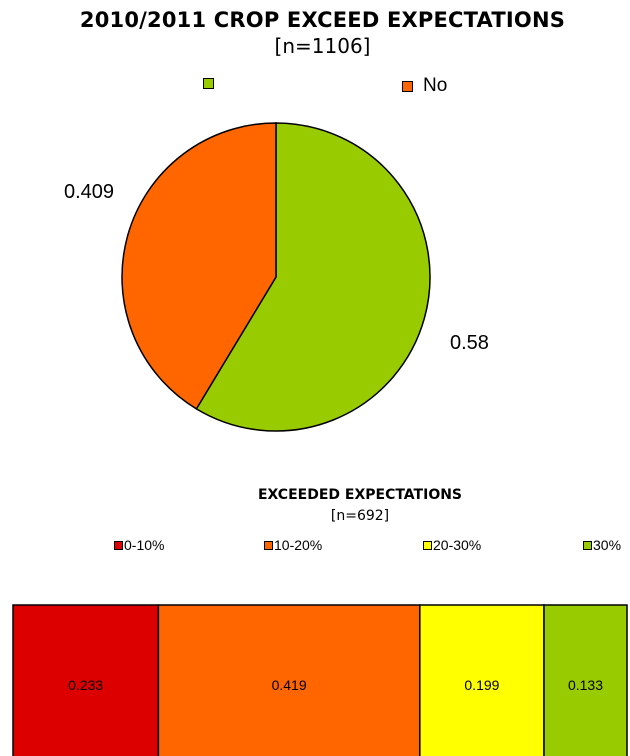 This screenshot has height=756, width=630. What do you see at coordinates (360, 516) in the screenshot?
I see `bar-chart-subtitle: [n=692]` at bounding box center [360, 516].